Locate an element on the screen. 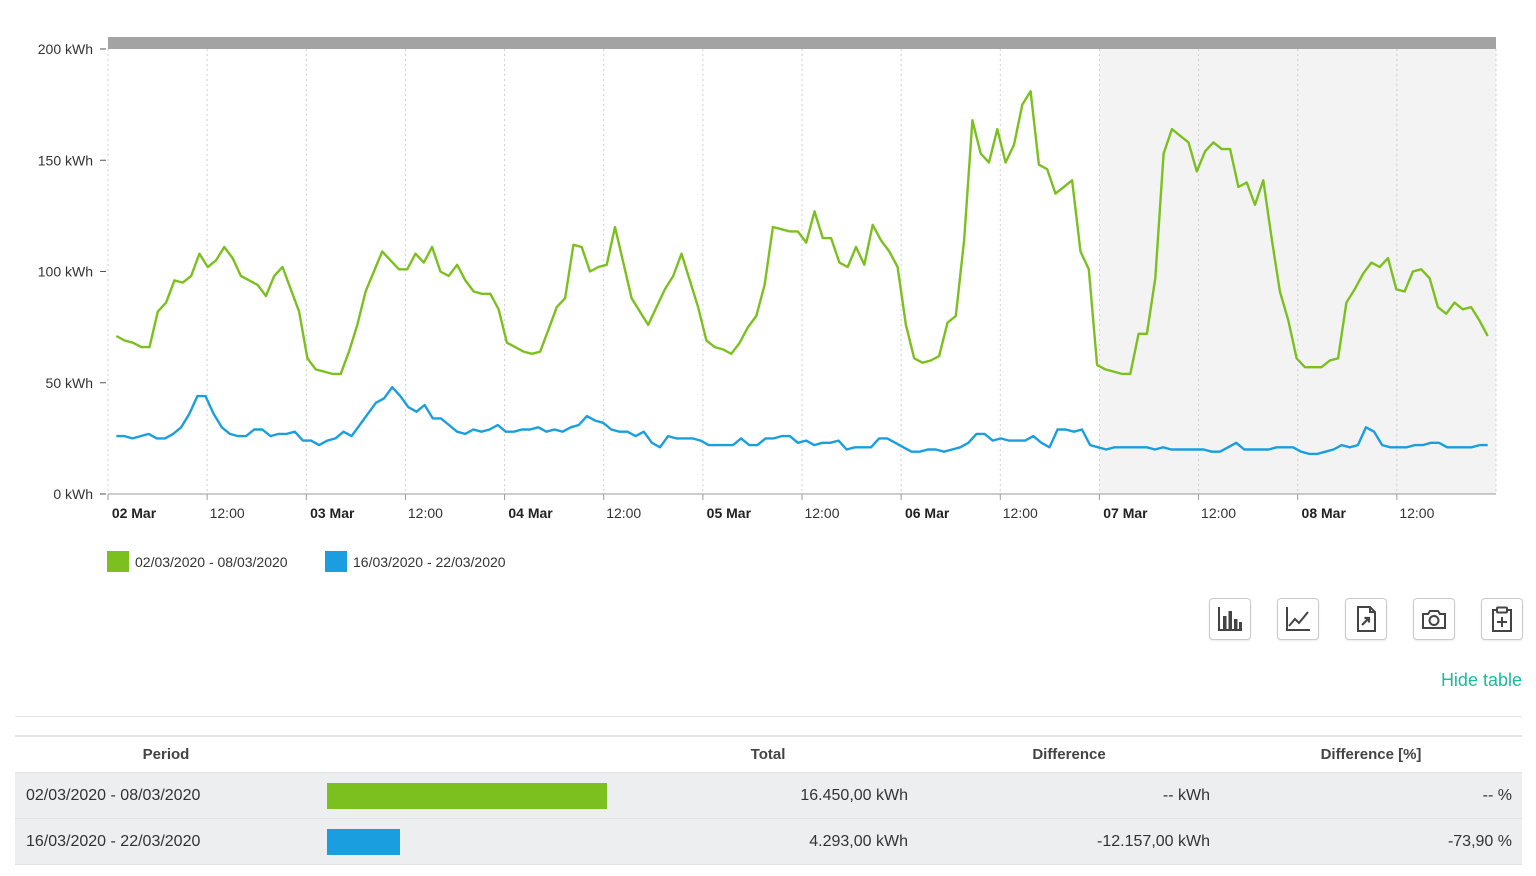  x-tick-label: 08 Mar is located at coordinates (1324, 513).